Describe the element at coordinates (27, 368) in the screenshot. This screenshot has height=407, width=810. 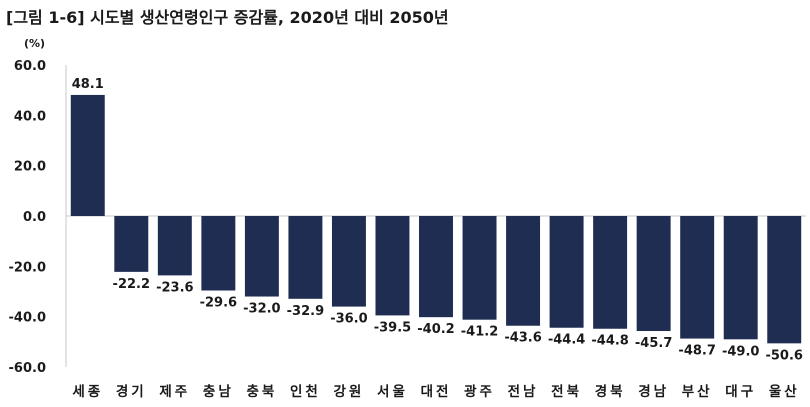
I see `y-tick-label: -60.0` at that location.